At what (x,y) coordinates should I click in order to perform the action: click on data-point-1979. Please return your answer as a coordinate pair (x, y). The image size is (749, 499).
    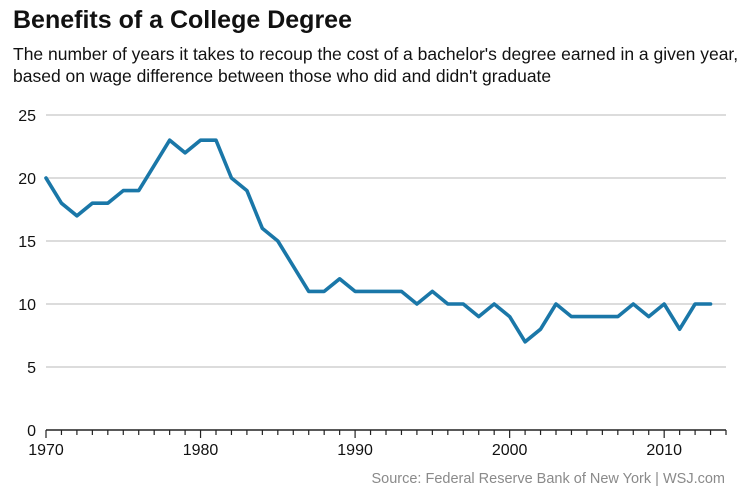
    Looking at the image, I should click on (185, 153).